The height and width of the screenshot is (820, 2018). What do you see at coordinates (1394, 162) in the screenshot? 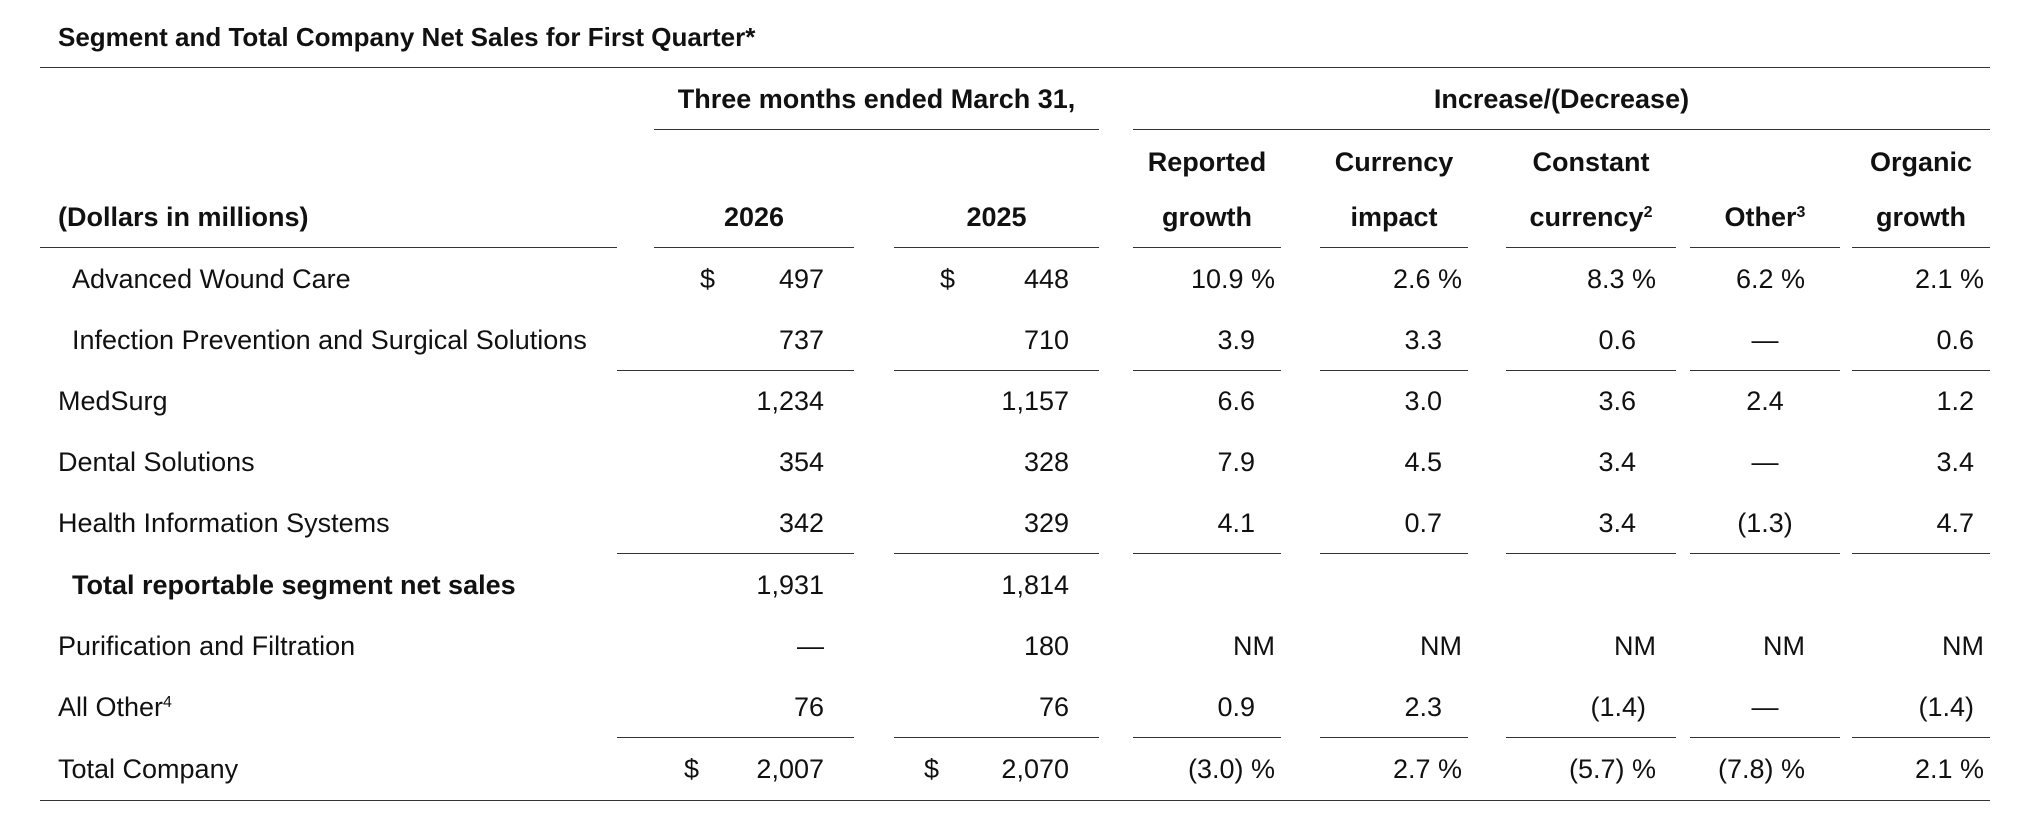
I see `currency-header-line1: Currency` at bounding box center [1394, 162].